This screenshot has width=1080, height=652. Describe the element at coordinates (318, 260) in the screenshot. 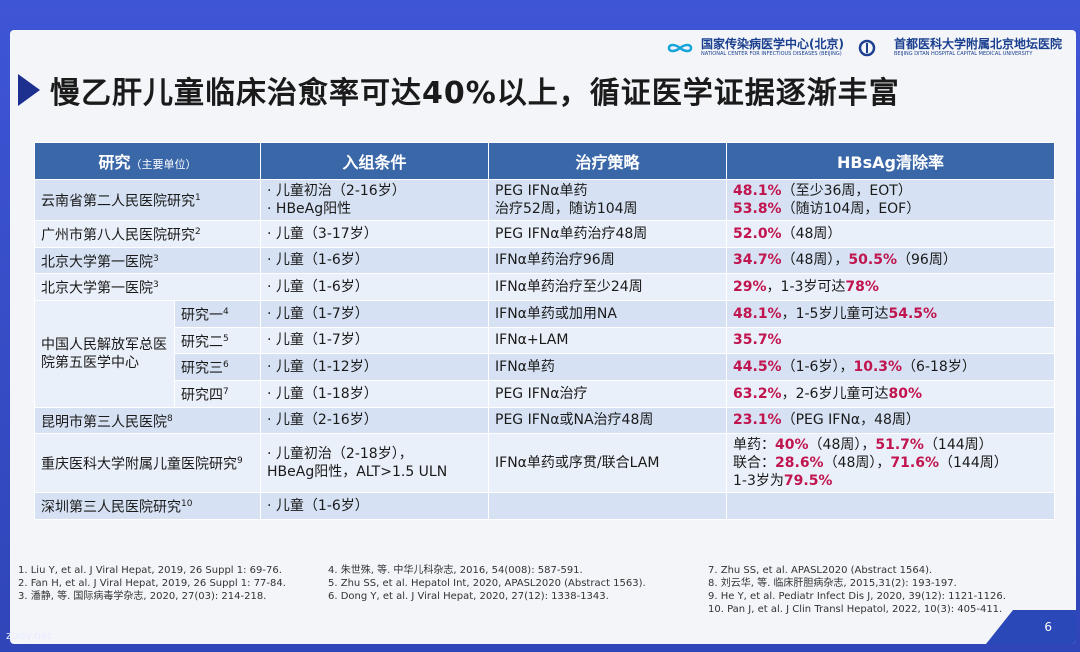

I see `criteria-line: · 儿童（1-6岁）` at that location.